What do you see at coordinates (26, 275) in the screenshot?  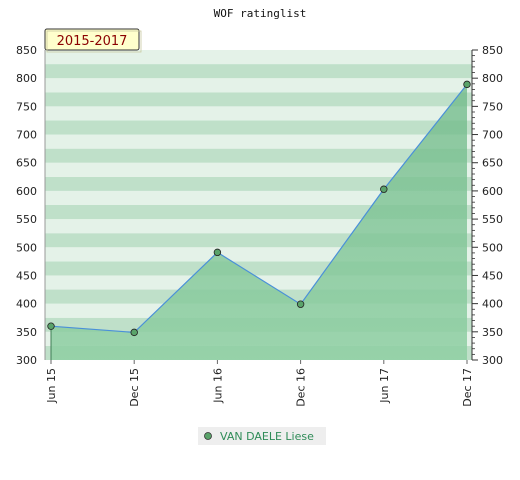 I see `y-tick-label-left: 450` at bounding box center [26, 275].